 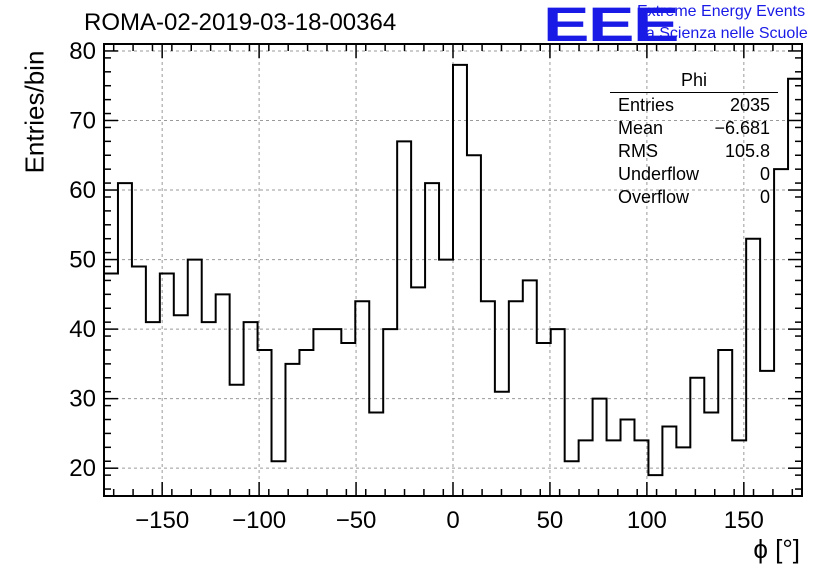 What do you see at coordinates (654, 197) in the screenshot?
I see `stats-label: Overflow` at bounding box center [654, 197].